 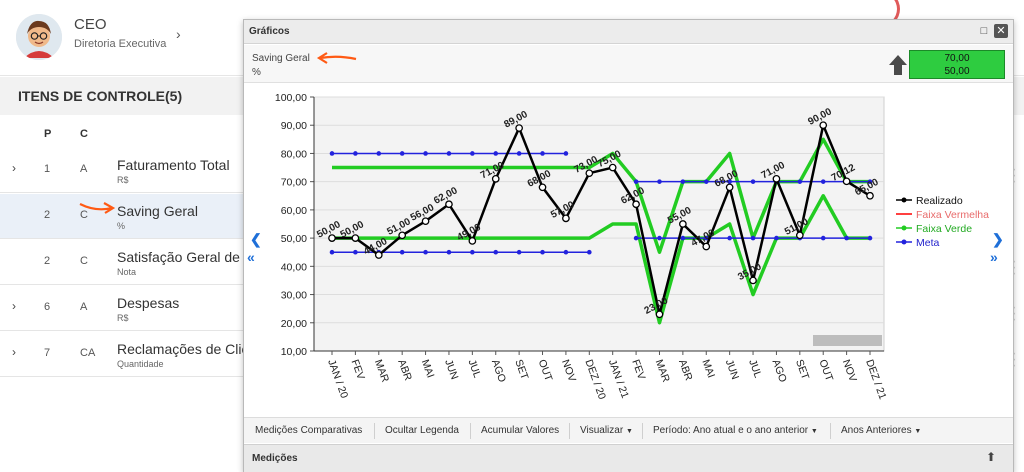 I want to click on row-name: Satisfação Geral de C, so click(x=185, y=257).